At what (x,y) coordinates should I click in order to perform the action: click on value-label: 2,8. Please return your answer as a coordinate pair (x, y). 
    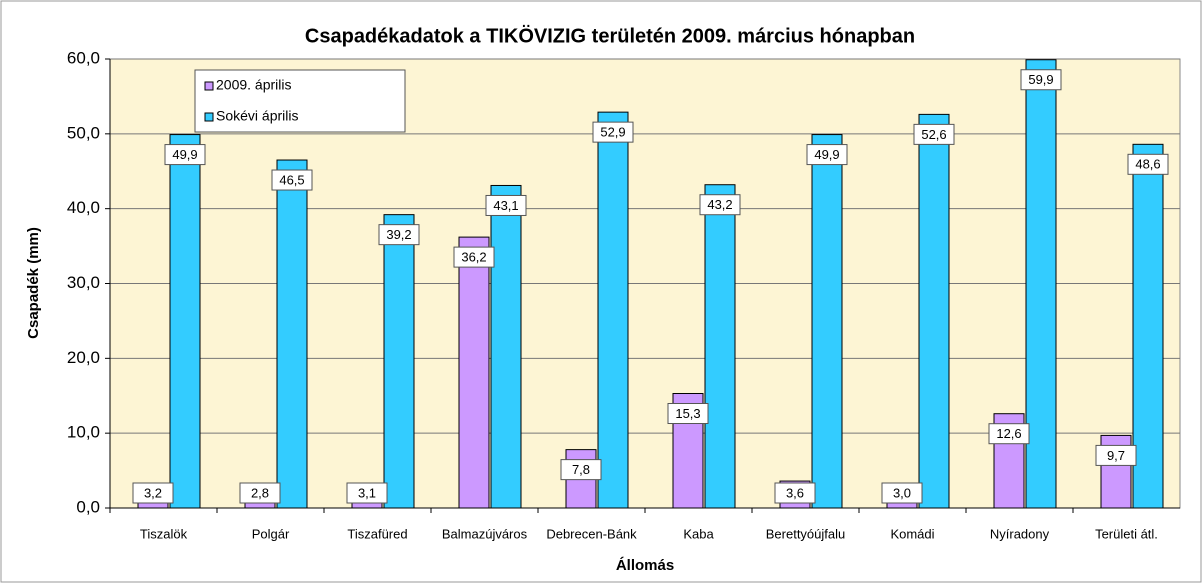
    Looking at the image, I should click on (260, 492).